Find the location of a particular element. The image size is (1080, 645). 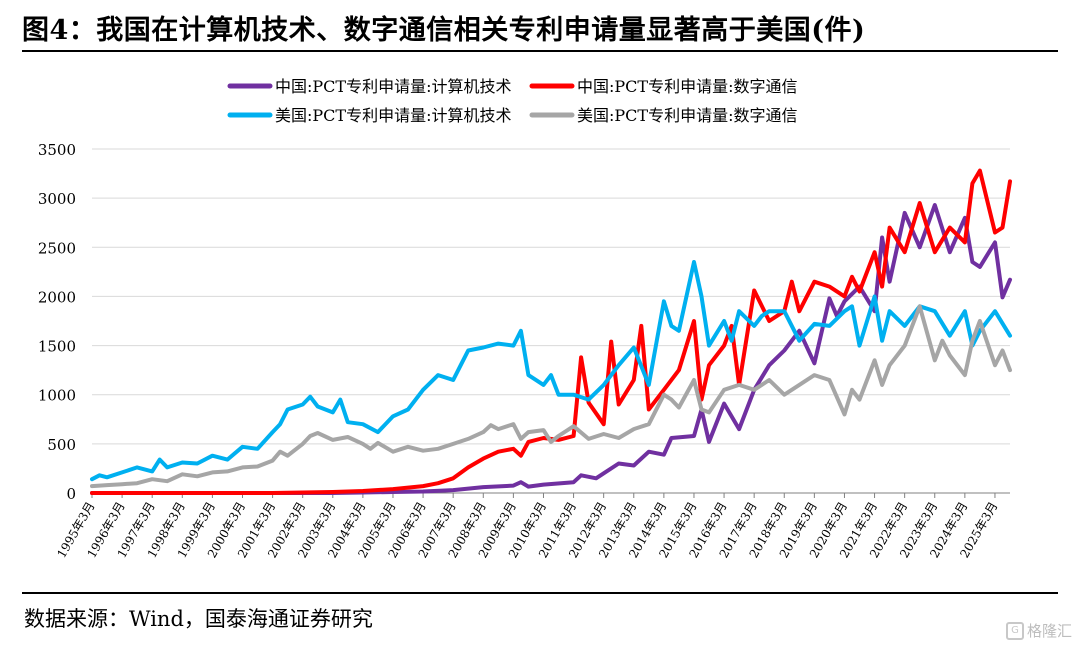

legend-label: 中国:PCT专利申请量:计算机技术 is located at coordinates (393, 86).